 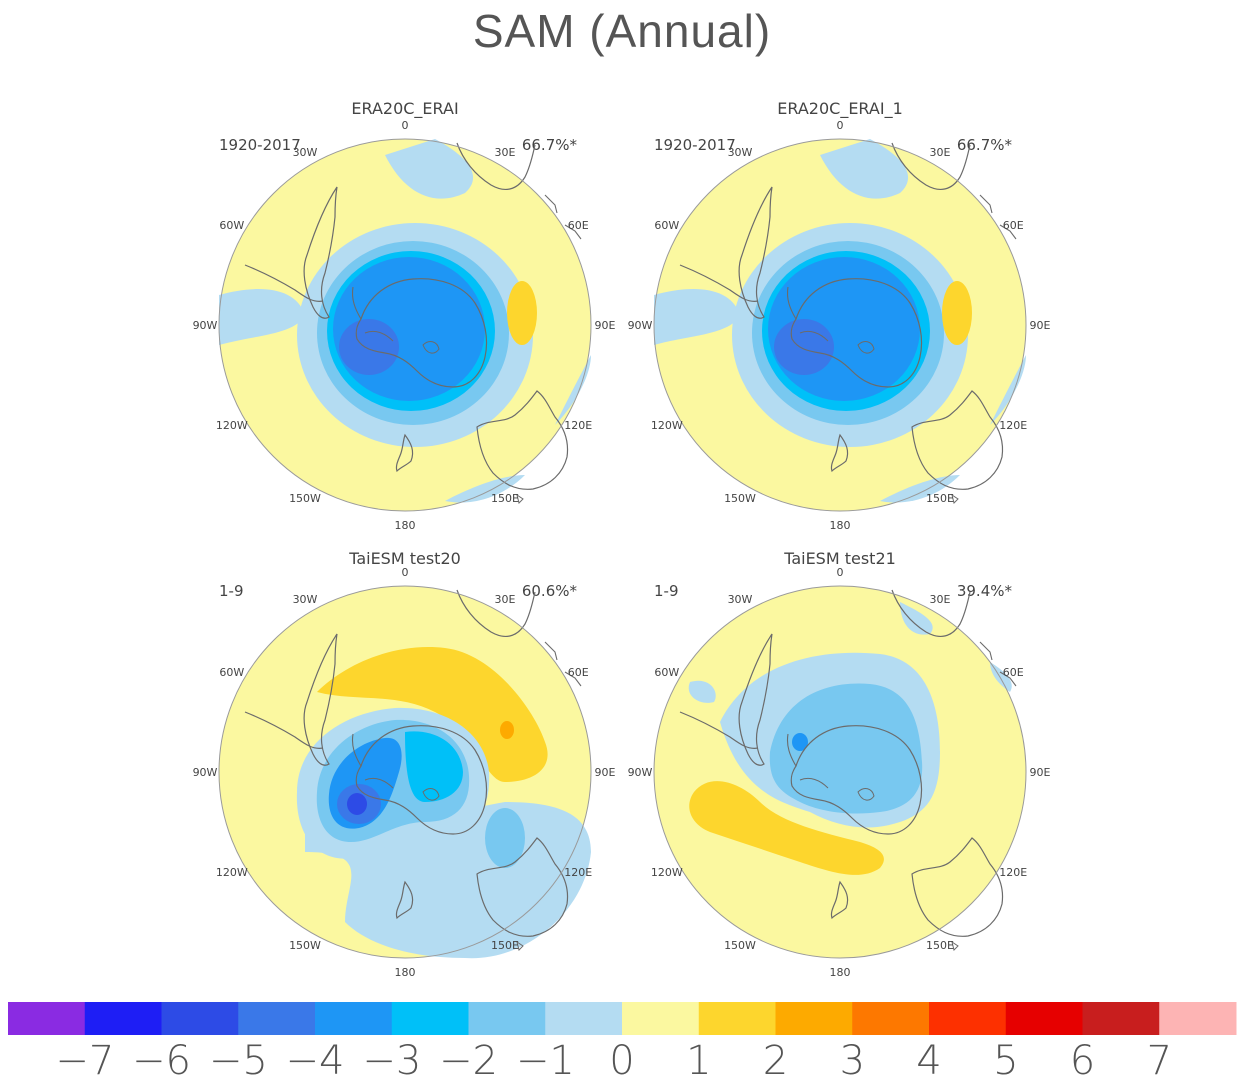 I want to click on colorbar-tick-labels: −7 −6 −5 −4 −3 −2 −1 0 1 2 3 4 5 6 7, so click(x=613, y=1060).